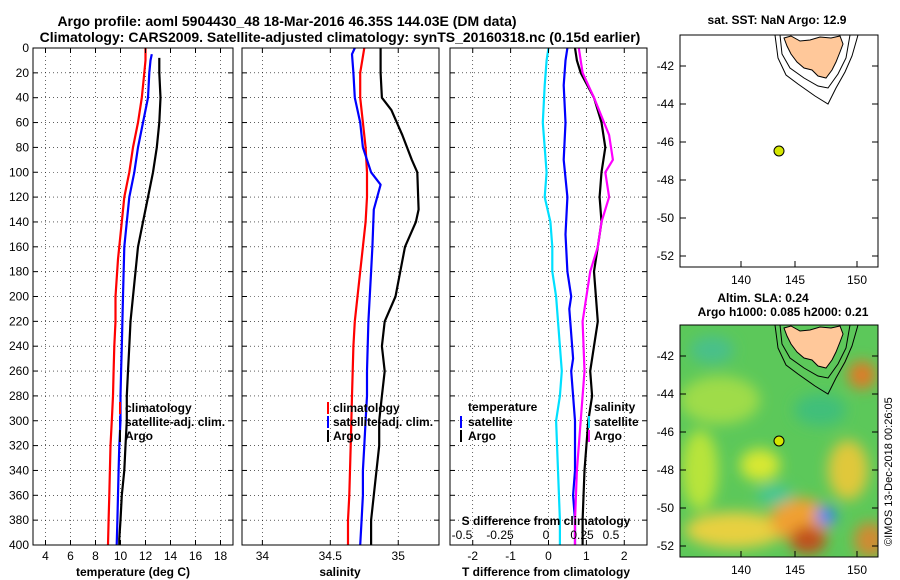  What do you see at coordinates (616, 422) in the screenshot?
I see `legend-salinity-satellite-label: satellite` at bounding box center [616, 422].